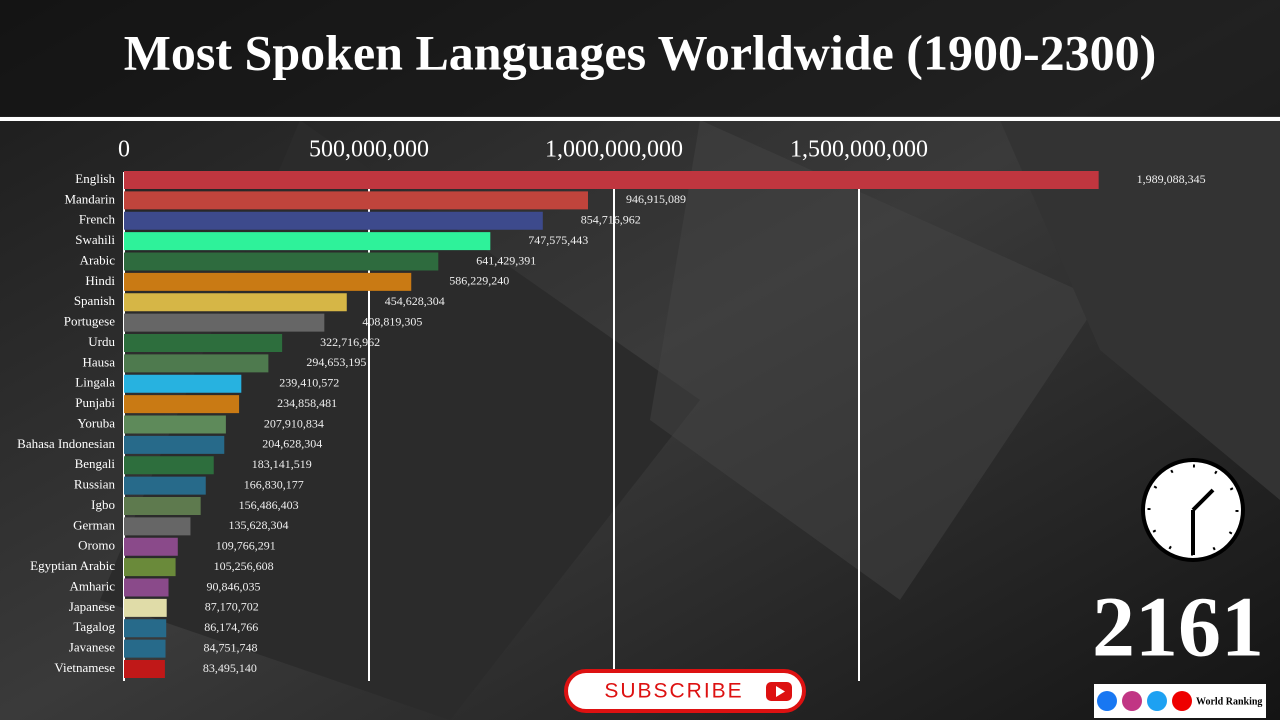 Image resolution: width=1280 pixels, height=720 pixels. What do you see at coordinates (234, 586) in the screenshot?
I see `value-label: 90,846,035` at bounding box center [234, 586].